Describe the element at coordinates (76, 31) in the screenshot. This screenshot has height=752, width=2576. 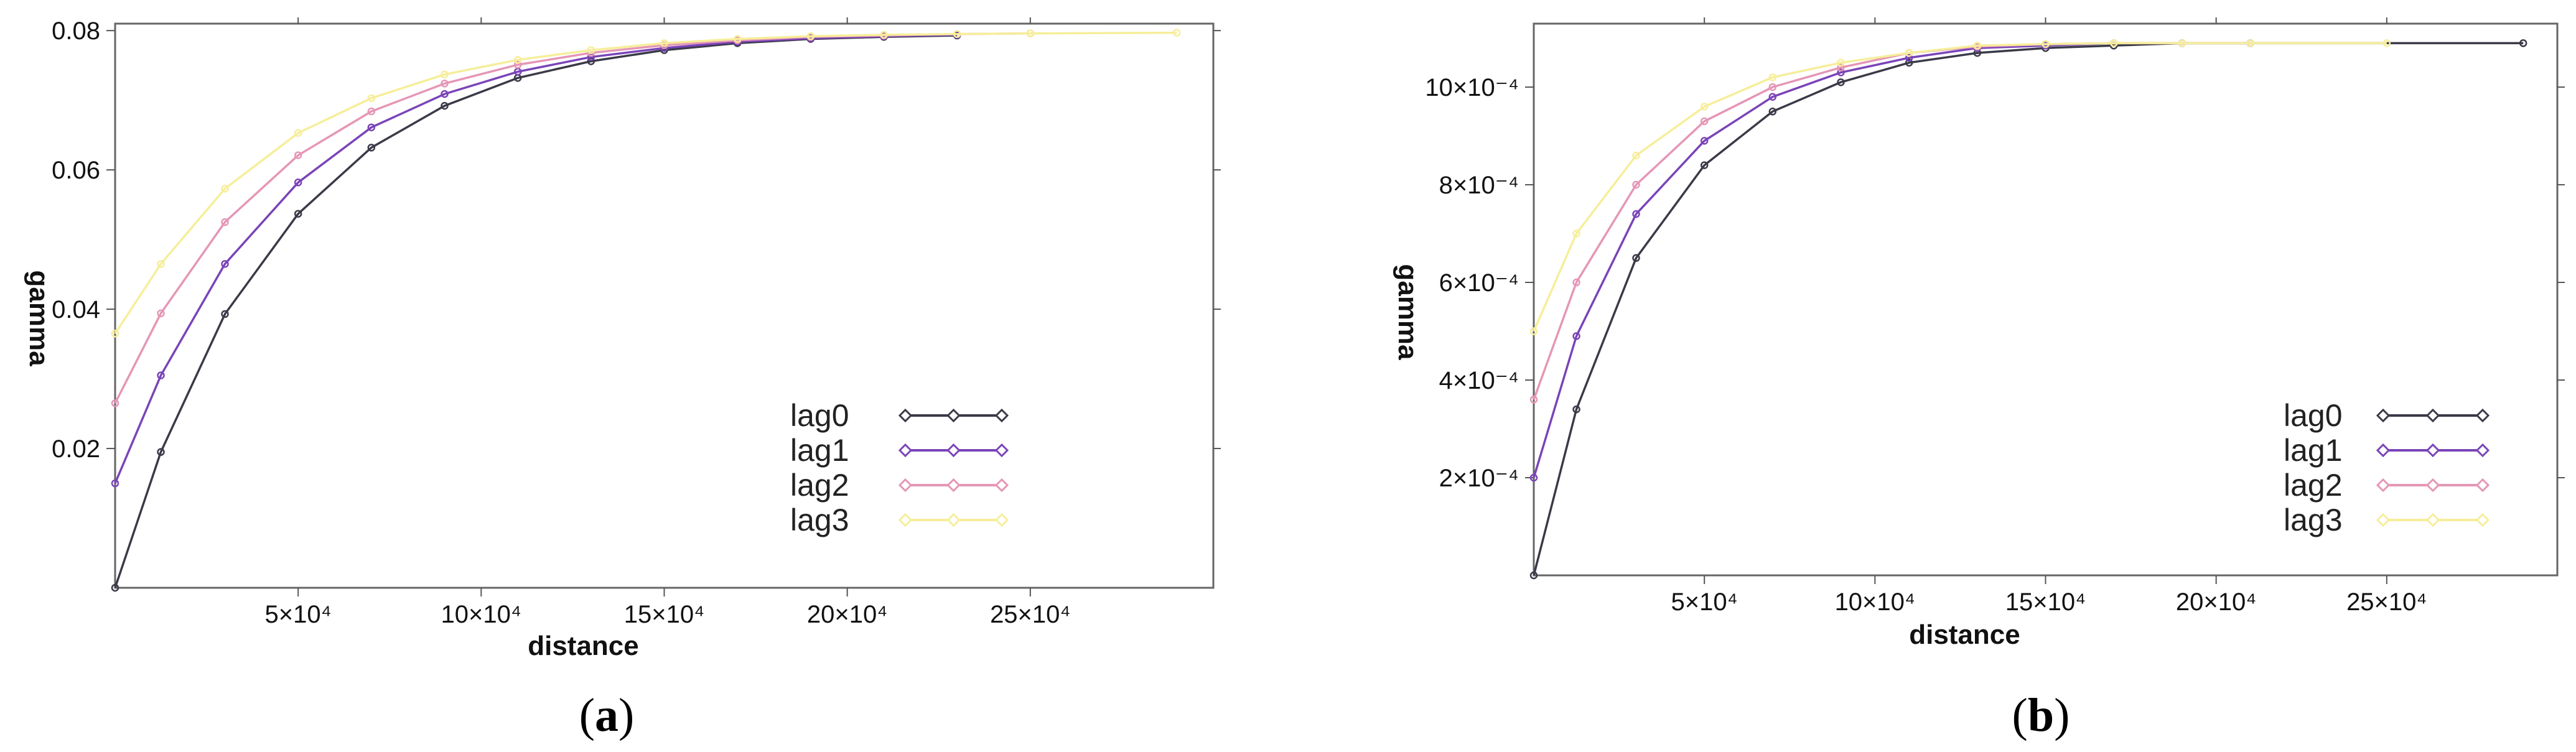
I see `y-tick-label: 0.08` at that location.